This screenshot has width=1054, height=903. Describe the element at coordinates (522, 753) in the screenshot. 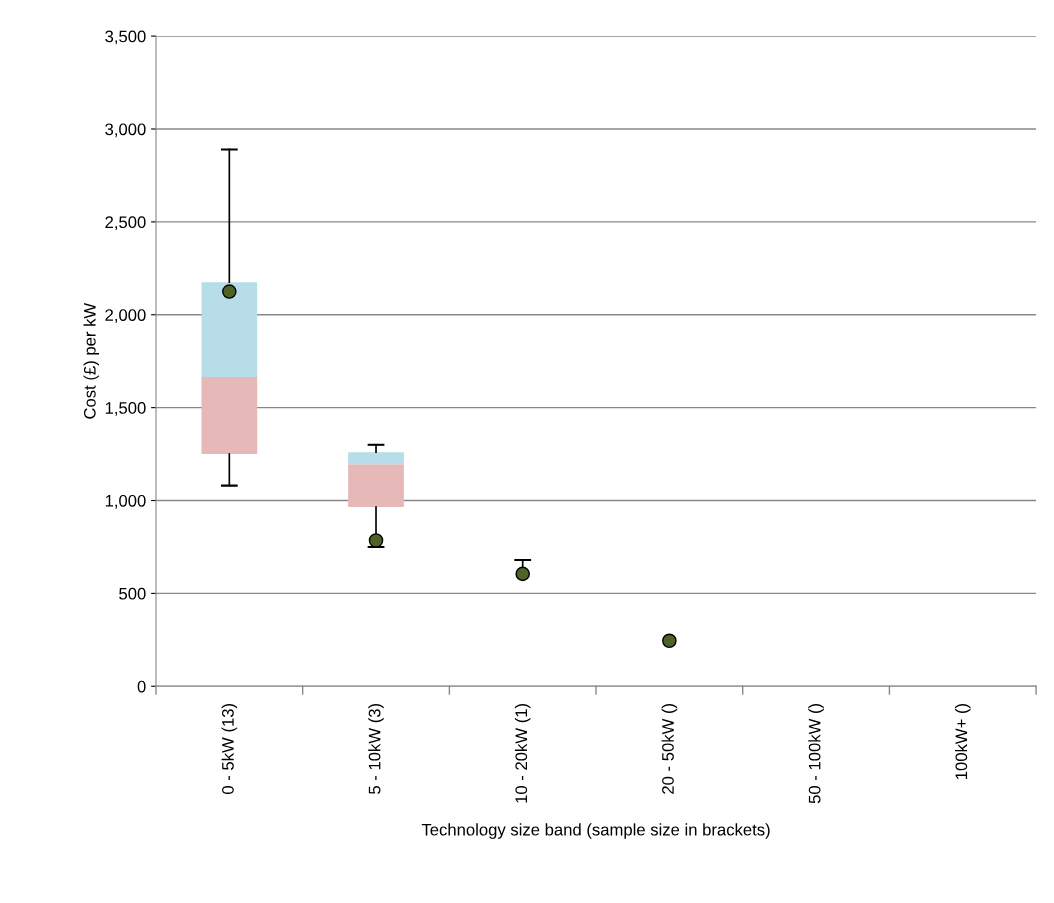

I see `x-tick-label: 10 - 20kW (1)` at that location.